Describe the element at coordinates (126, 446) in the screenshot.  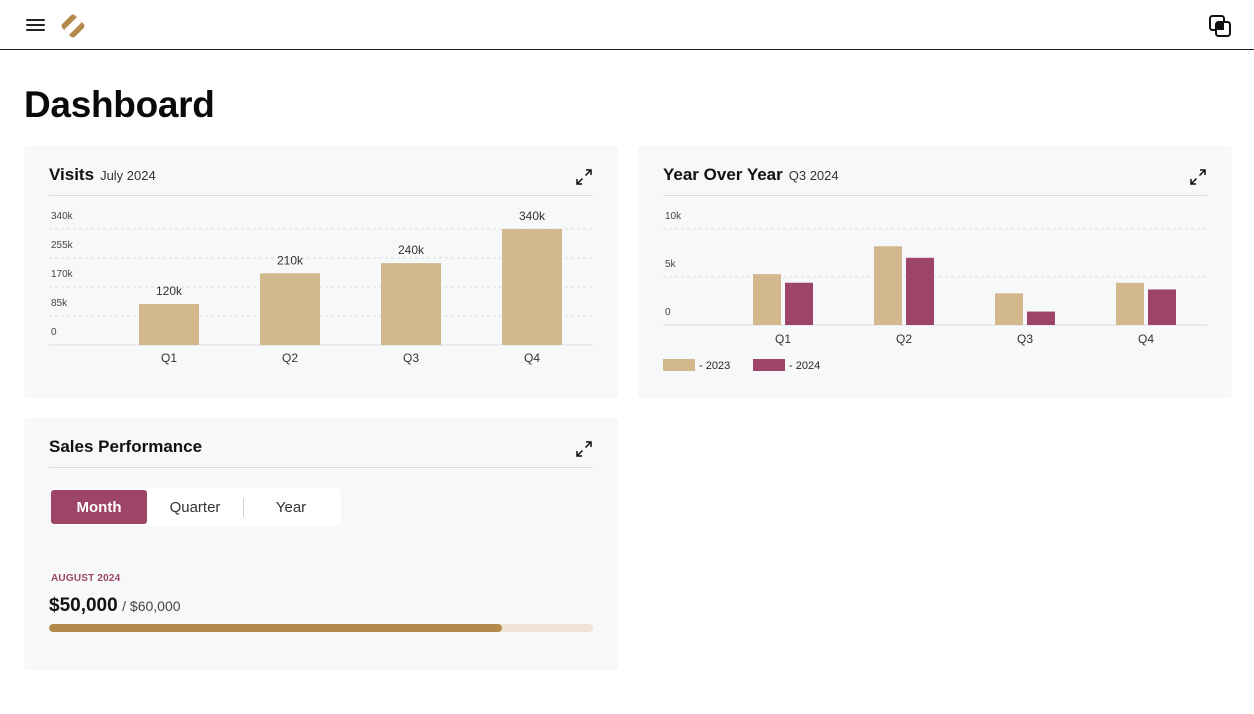
I see `sales-title: Sales Performance` at that location.